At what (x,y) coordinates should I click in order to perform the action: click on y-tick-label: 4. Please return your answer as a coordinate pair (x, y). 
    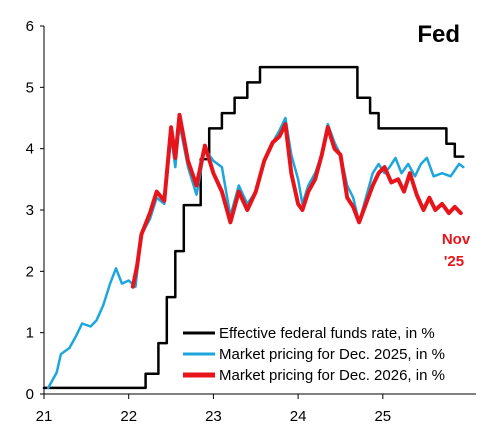
    Looking at the image, I should click on (30, 149).